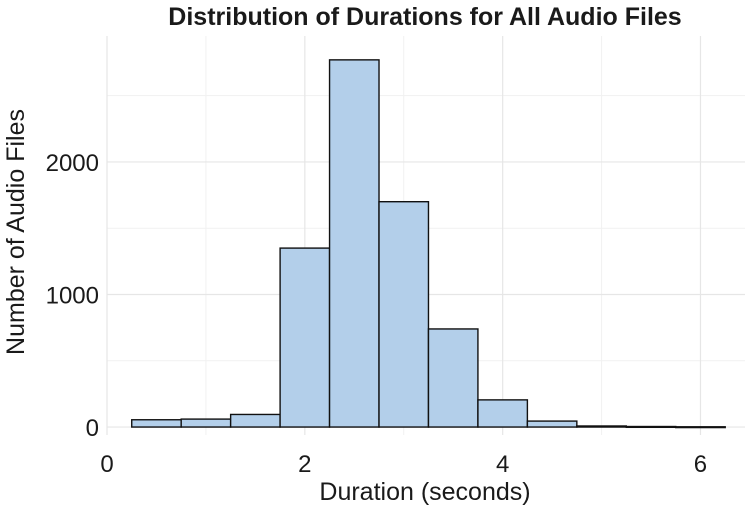 The width and height of the screenshot is (750, 515). What do you see at coordinates (16, 232) in the screenshot?
I see `y-axis-title: Number of Audio Files` at bounding box center [16, 232].